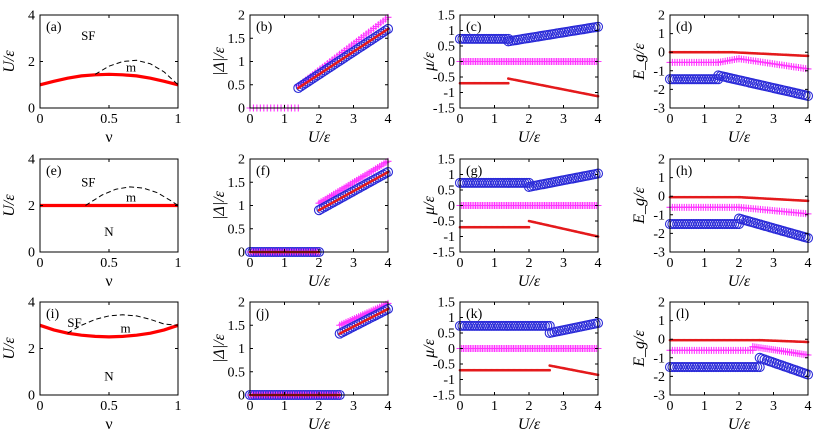 This screenshot has height=445, width=817. Describe the element at coordinates (109, 375) in the screenshot. I see `region-label: N` at that location.